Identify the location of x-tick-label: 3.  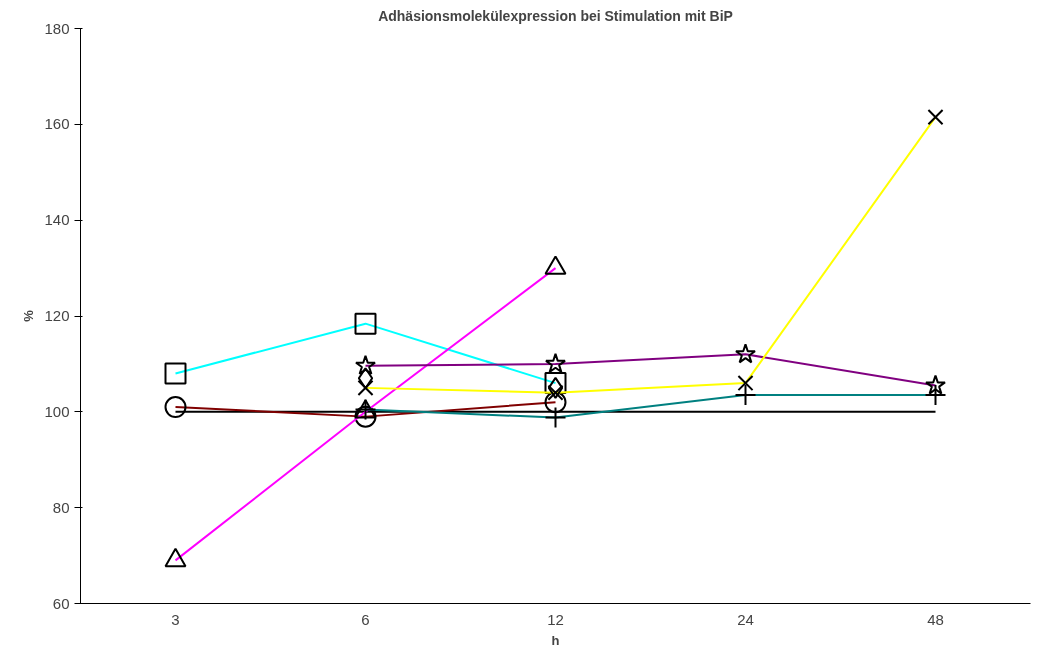
(175, 619).